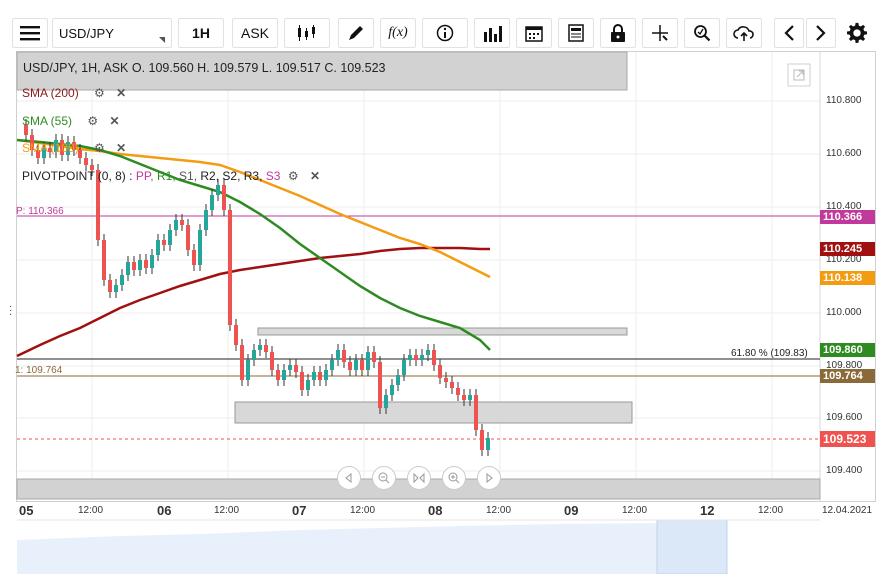 The image size is (884, 574). I want to click on chart-type-button, so click(307, 33).